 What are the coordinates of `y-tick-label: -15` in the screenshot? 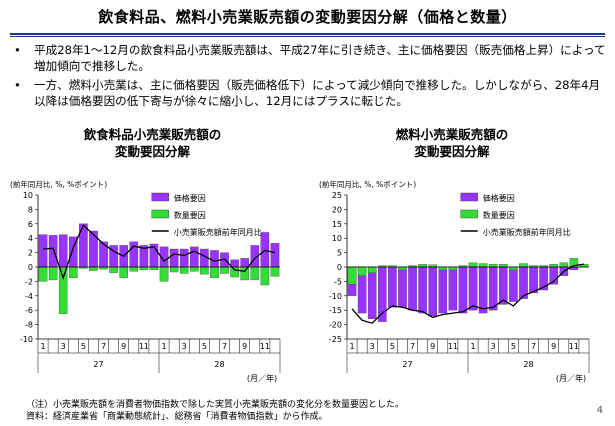 It's located at (335, 310).